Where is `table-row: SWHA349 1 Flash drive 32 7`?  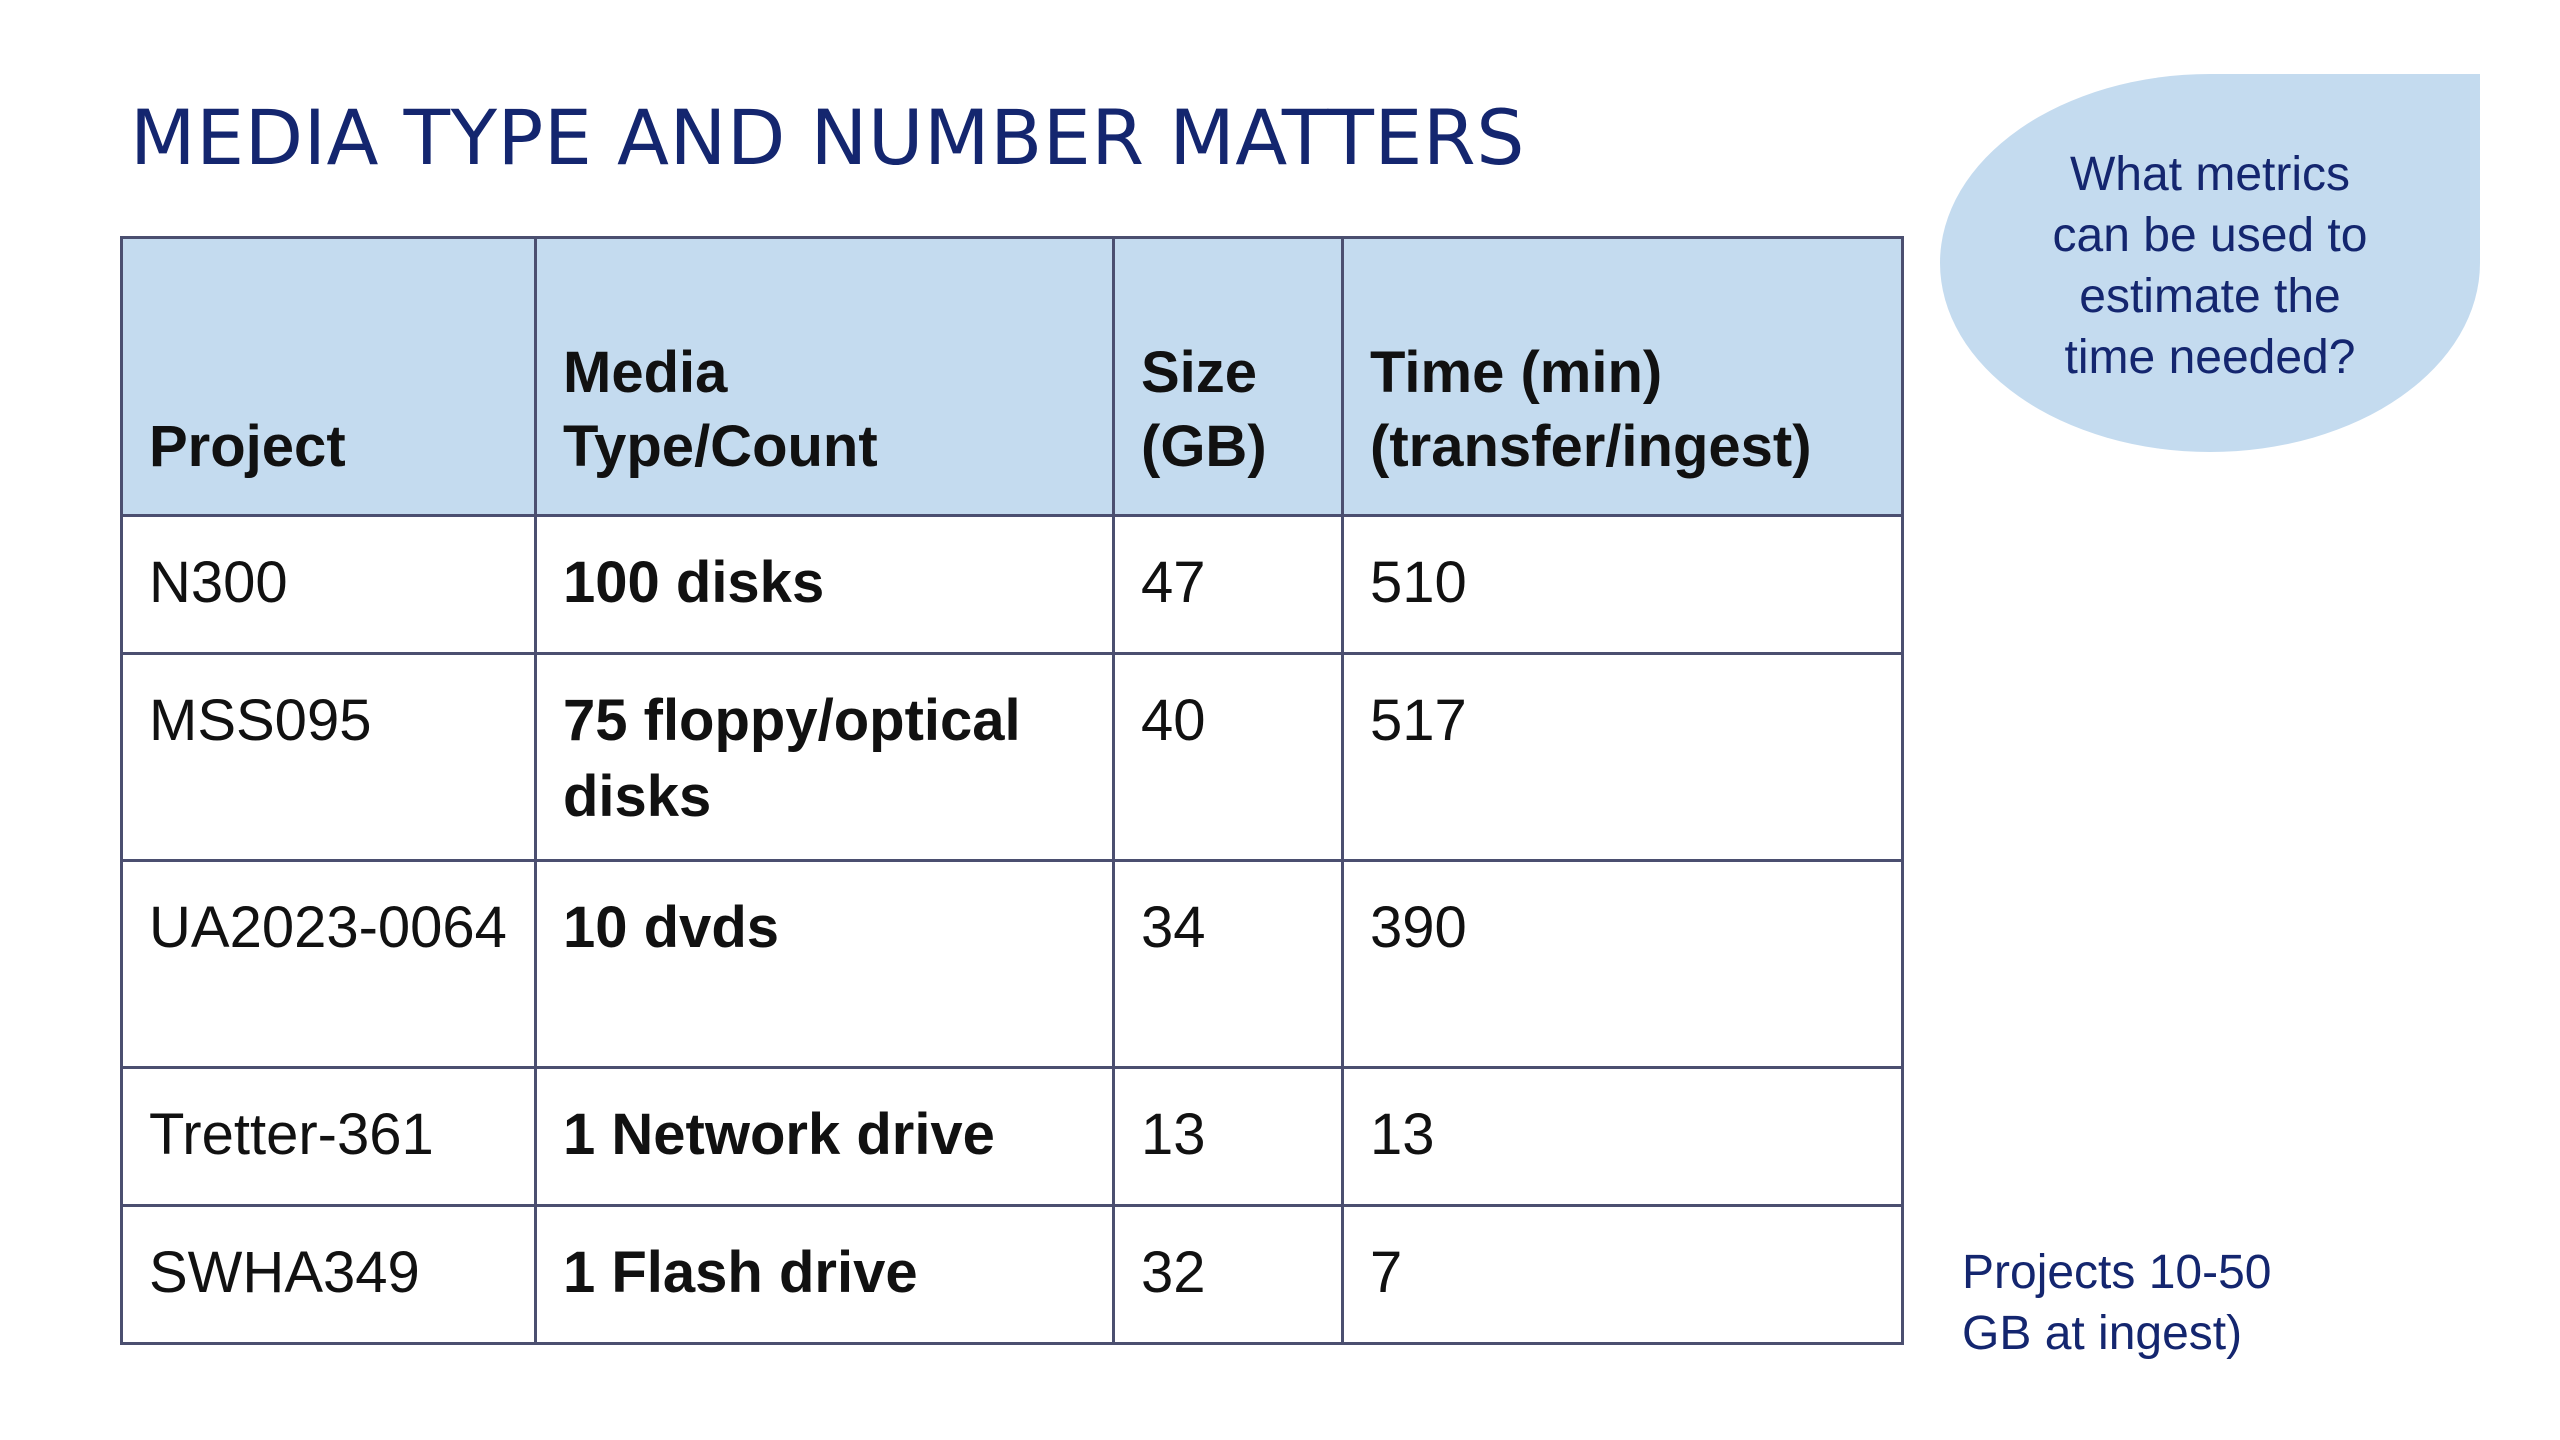
table-row: SWHA349 1 Flash drive 32 7 is located at coordinates (1012, 1274).